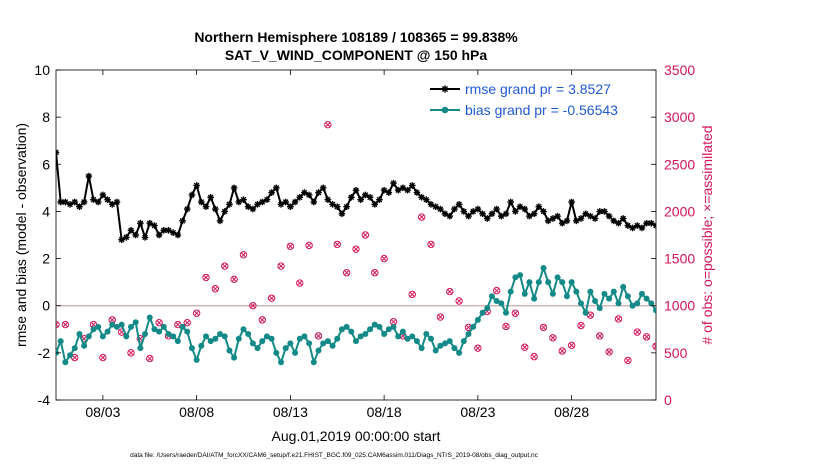  I want to click on legend-rmse-label: rmse grand pr = 3.8527, so click(538, 89).